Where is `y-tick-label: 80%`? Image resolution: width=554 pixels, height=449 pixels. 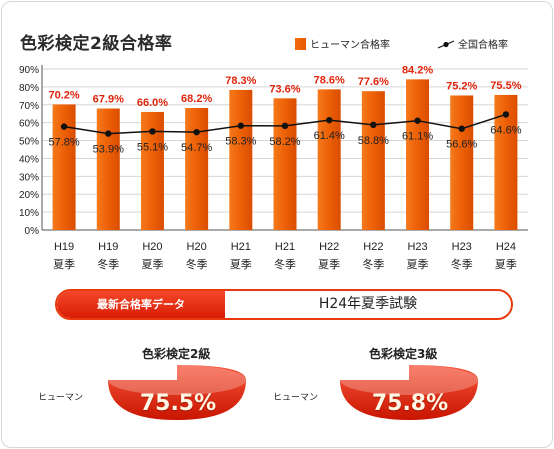
y-tick-label: 80% is located at coordinates (29, 88).